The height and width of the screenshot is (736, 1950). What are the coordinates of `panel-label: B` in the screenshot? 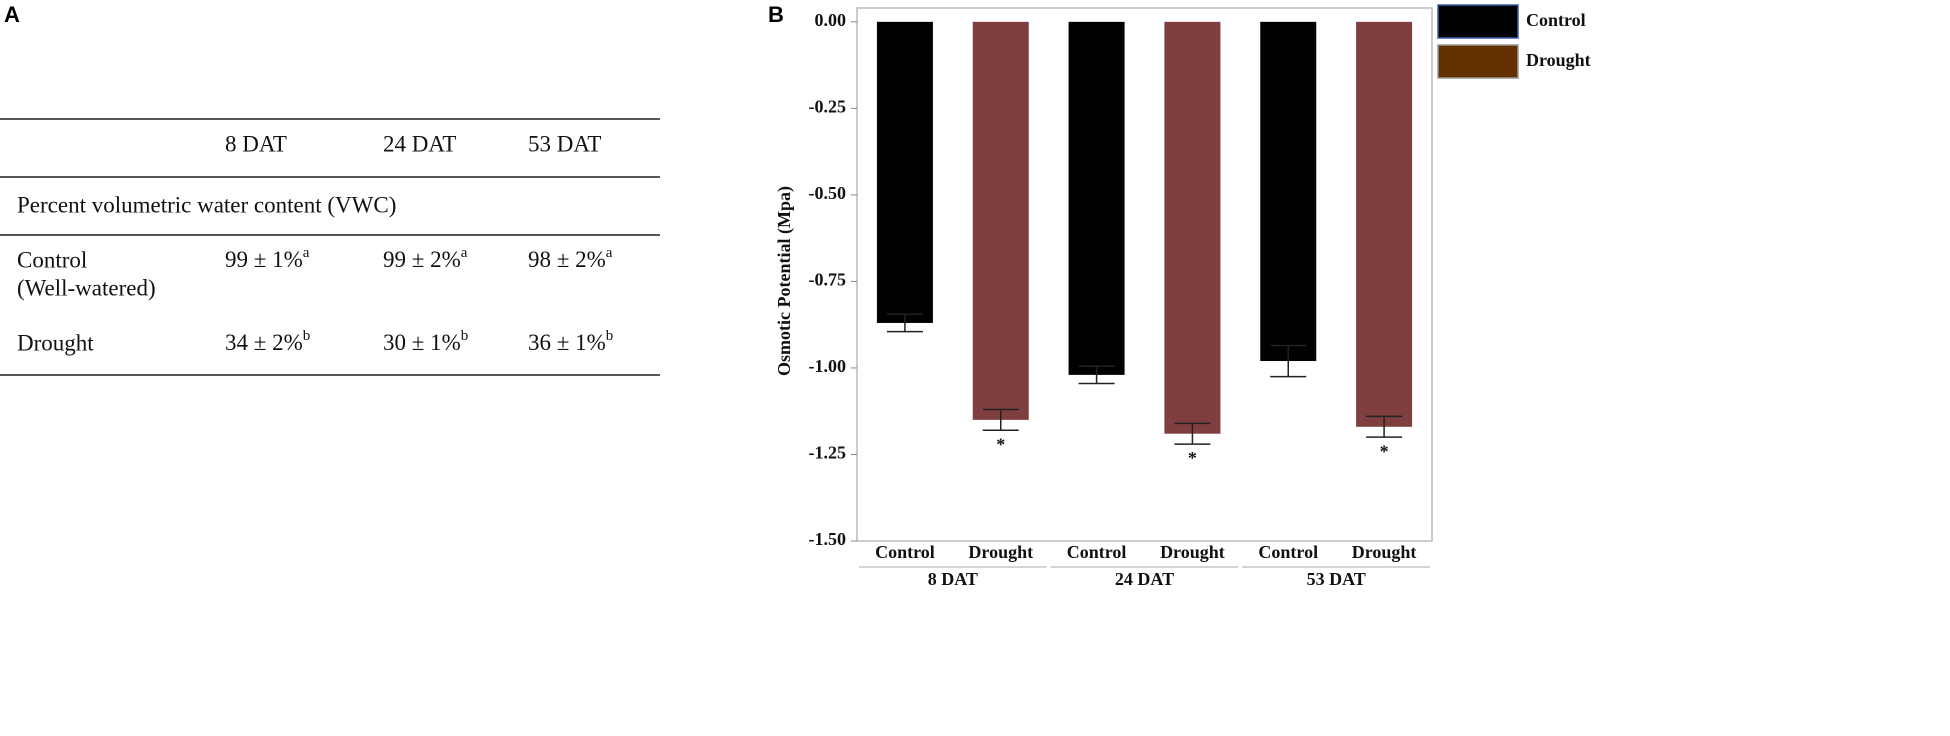 It's located at (776, 14).